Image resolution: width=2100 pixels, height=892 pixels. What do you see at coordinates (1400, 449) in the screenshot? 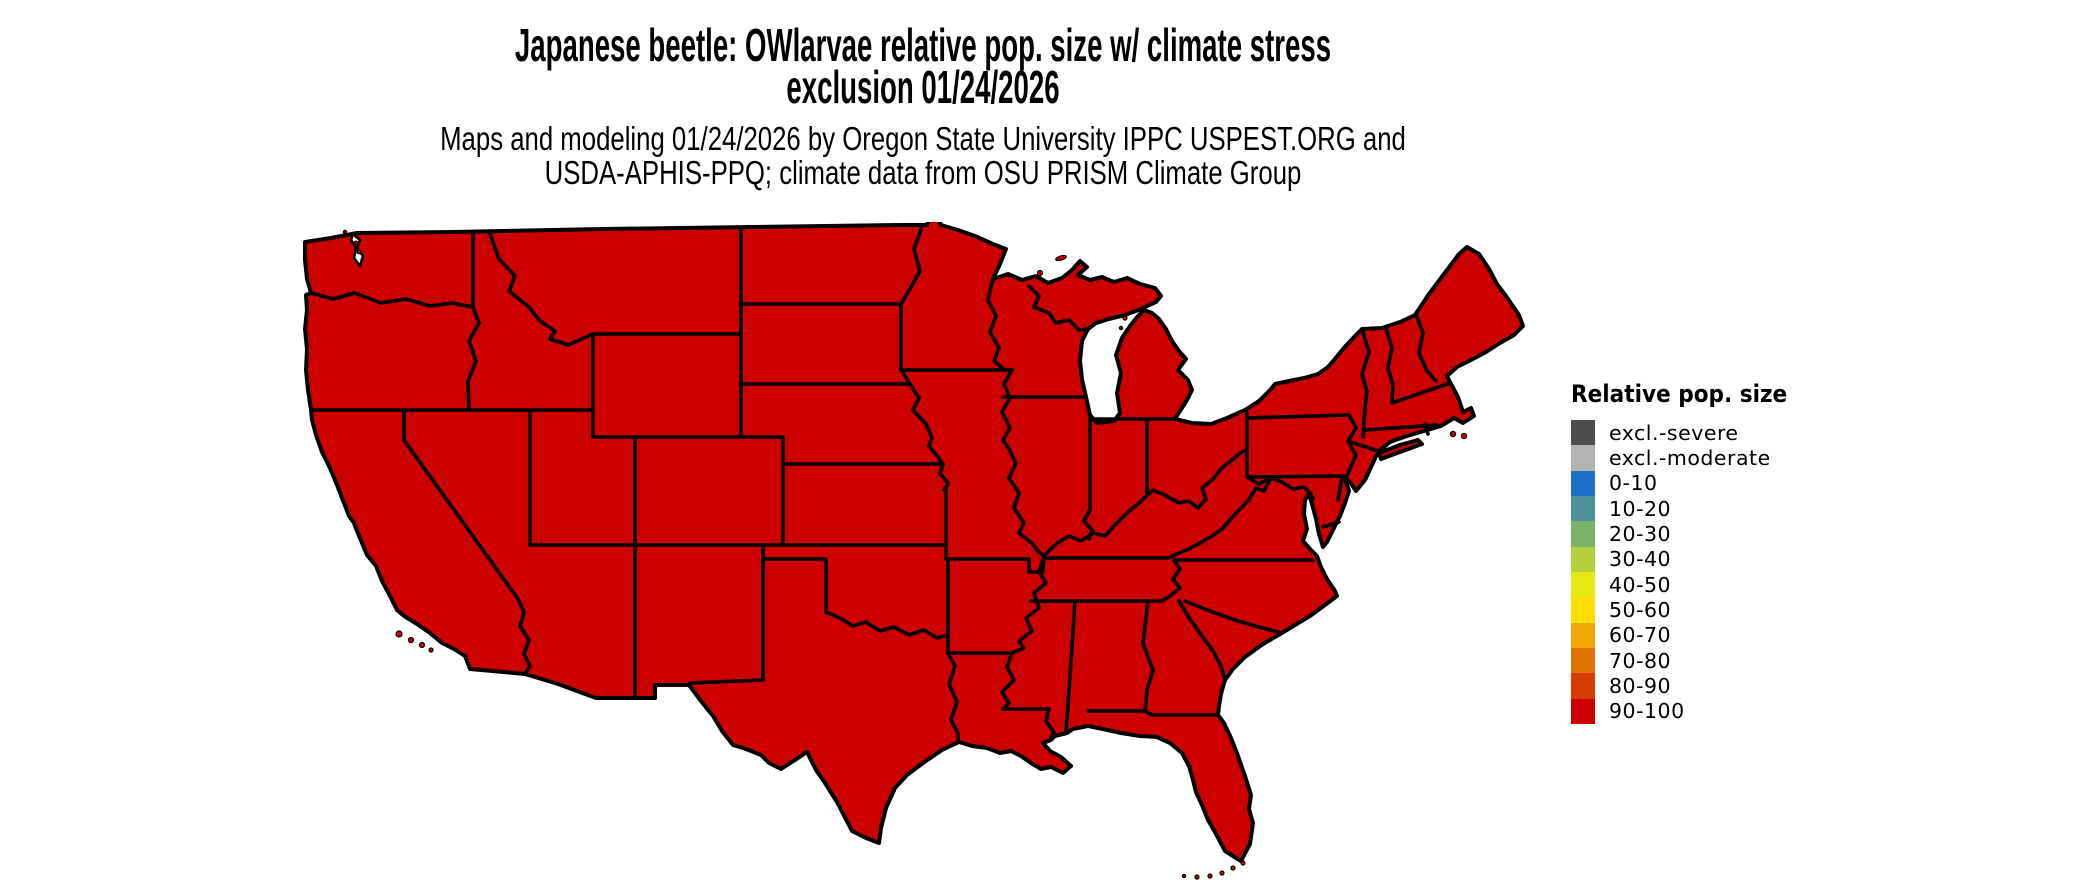
I see `long-island` at bounding box center [1400, 449].